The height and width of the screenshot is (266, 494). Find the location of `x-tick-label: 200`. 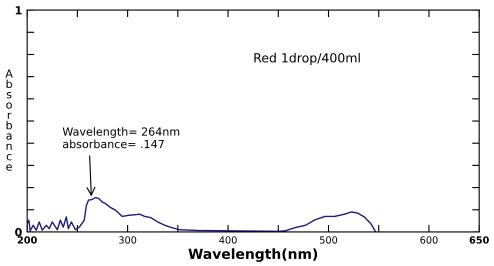

x-tick-label: 200 is located at coordinates (27, 240).